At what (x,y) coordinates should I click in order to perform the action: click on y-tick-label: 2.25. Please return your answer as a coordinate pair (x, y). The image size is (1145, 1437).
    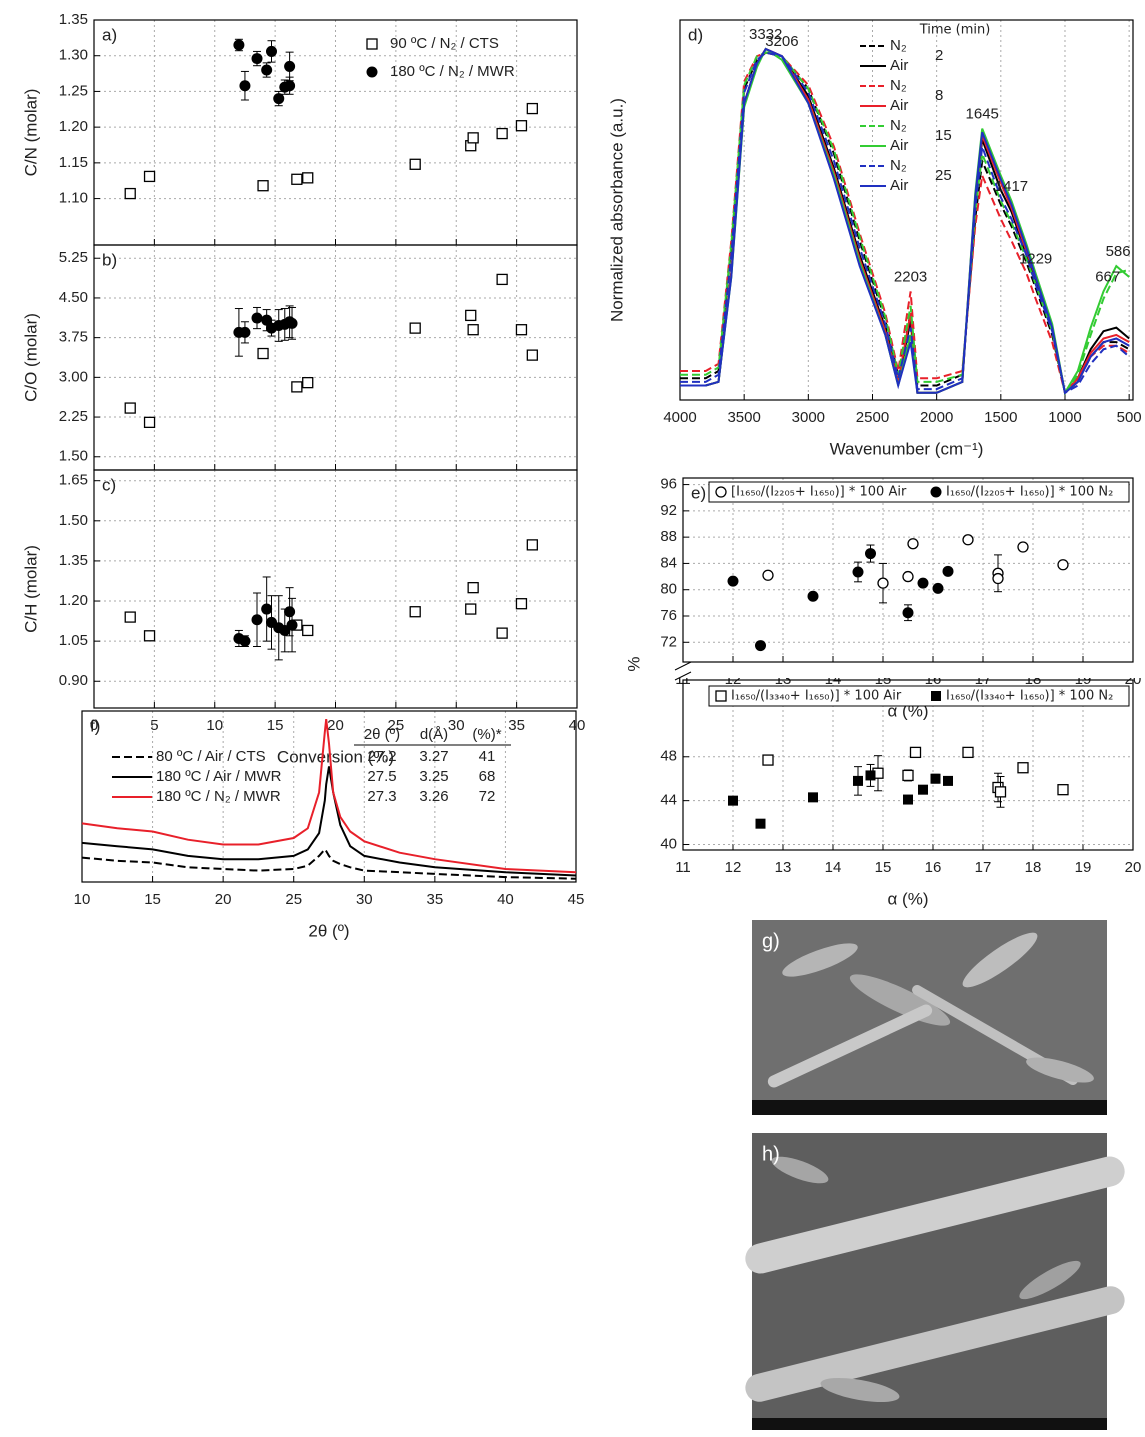
    Looking at the image, I should click on (73, 416).